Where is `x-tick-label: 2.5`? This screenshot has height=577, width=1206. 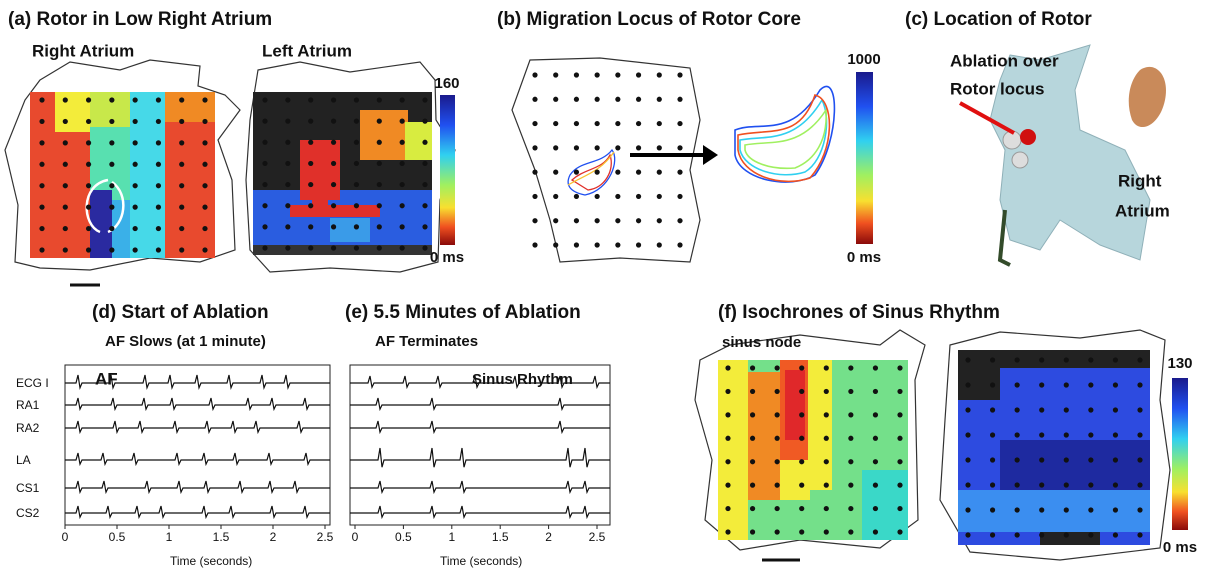
x-tick-label: 2.5 is located at coordinates (597, 537).